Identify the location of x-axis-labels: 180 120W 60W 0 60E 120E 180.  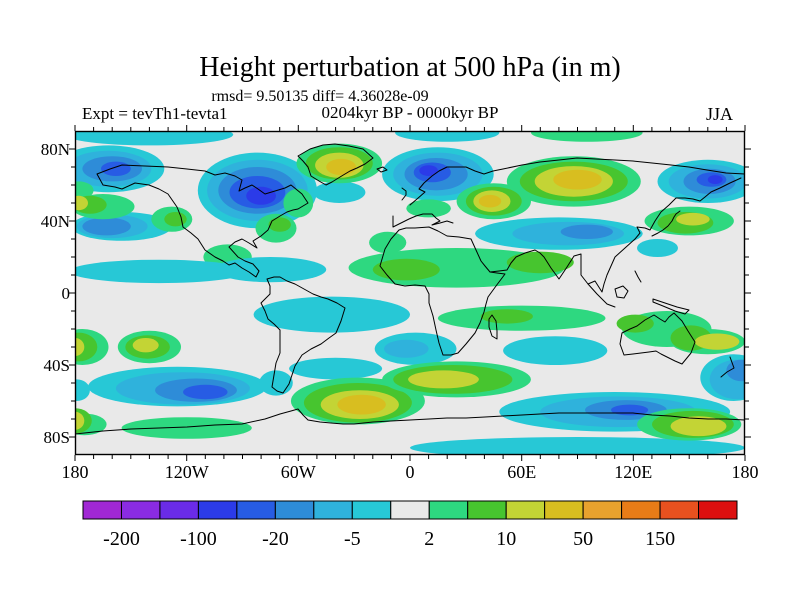
(410, 472).